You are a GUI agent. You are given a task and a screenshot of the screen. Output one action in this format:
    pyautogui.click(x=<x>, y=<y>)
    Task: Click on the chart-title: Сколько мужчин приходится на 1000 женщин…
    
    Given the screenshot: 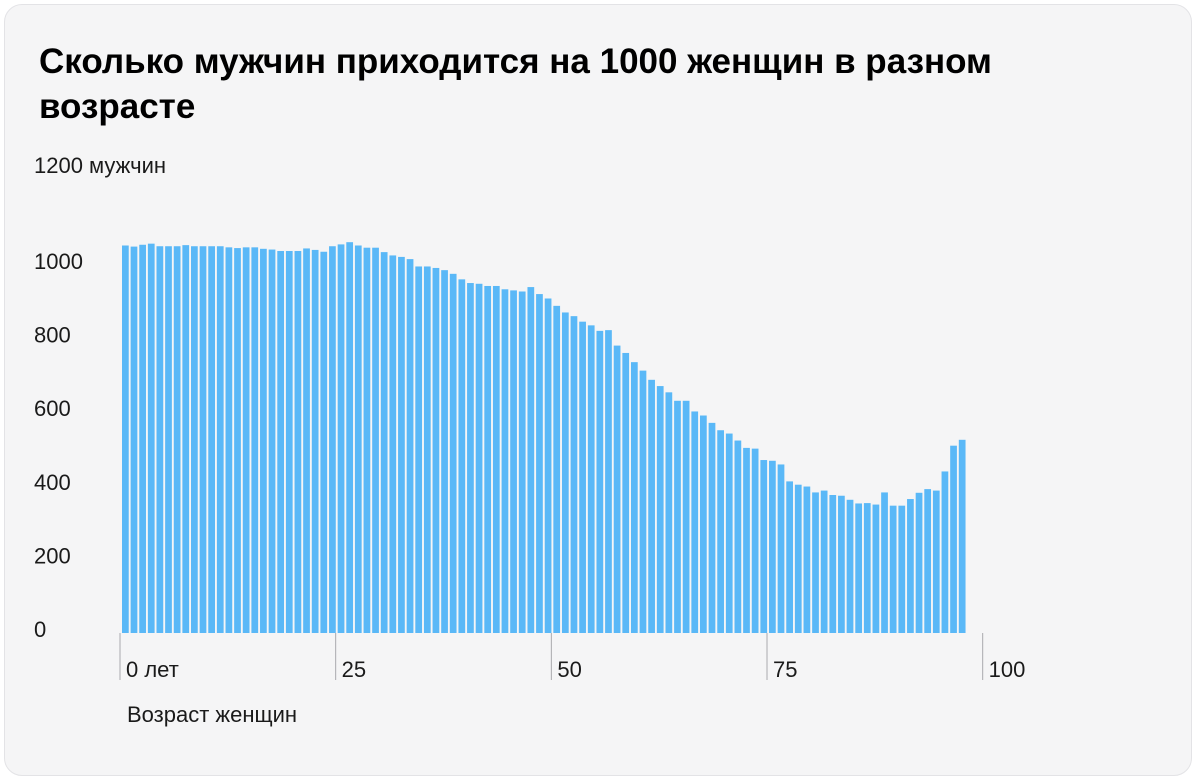 What is the action you would take?
    pyautogui.click(x=515, y=84)
    